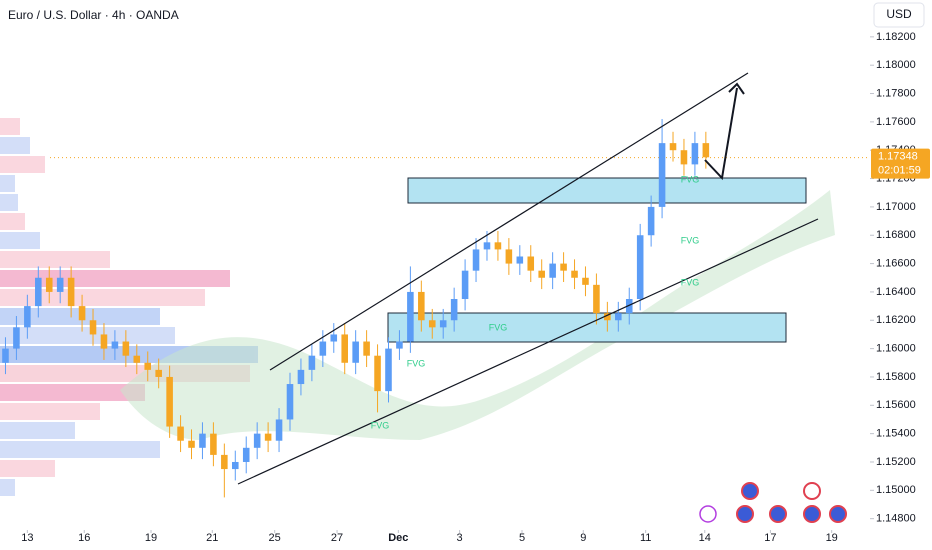 The height and width of the screenshot is (550, 932). I want to click on y-tick-label: 1.15200, so click(896, 462).